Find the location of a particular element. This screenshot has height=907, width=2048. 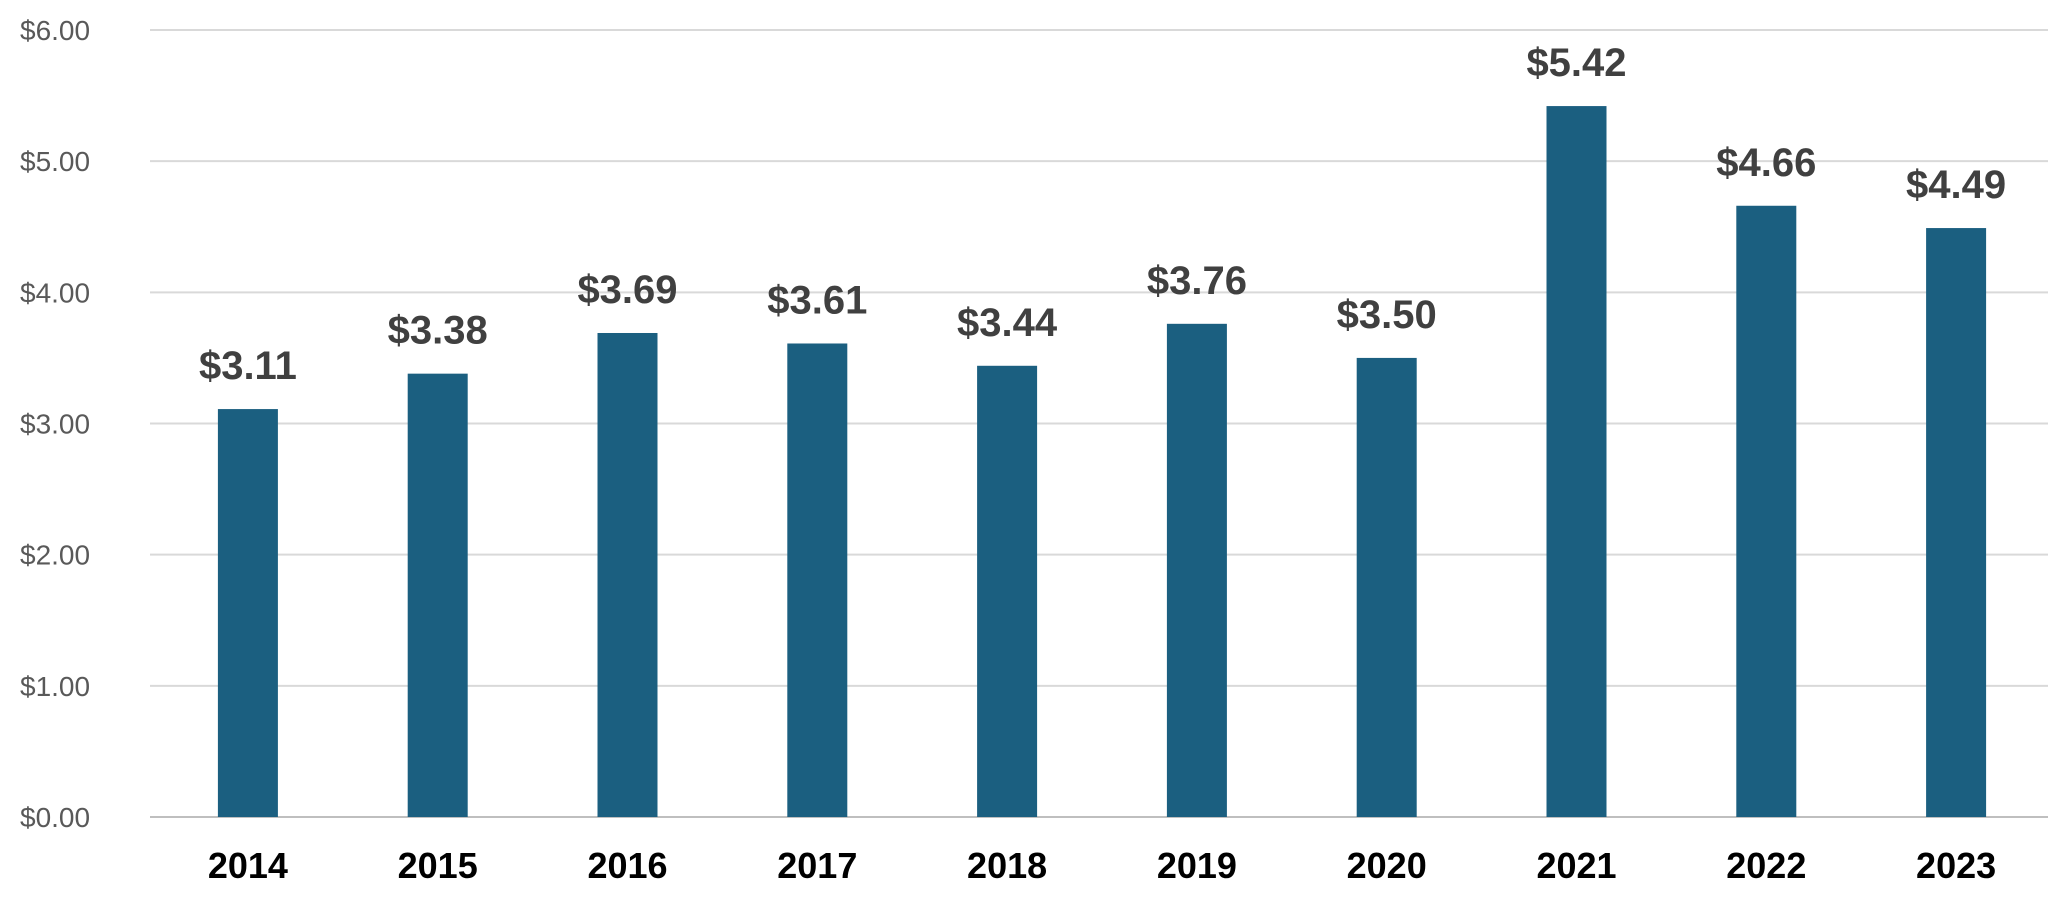

bar-2020 is located at coordinates (1386, 587).